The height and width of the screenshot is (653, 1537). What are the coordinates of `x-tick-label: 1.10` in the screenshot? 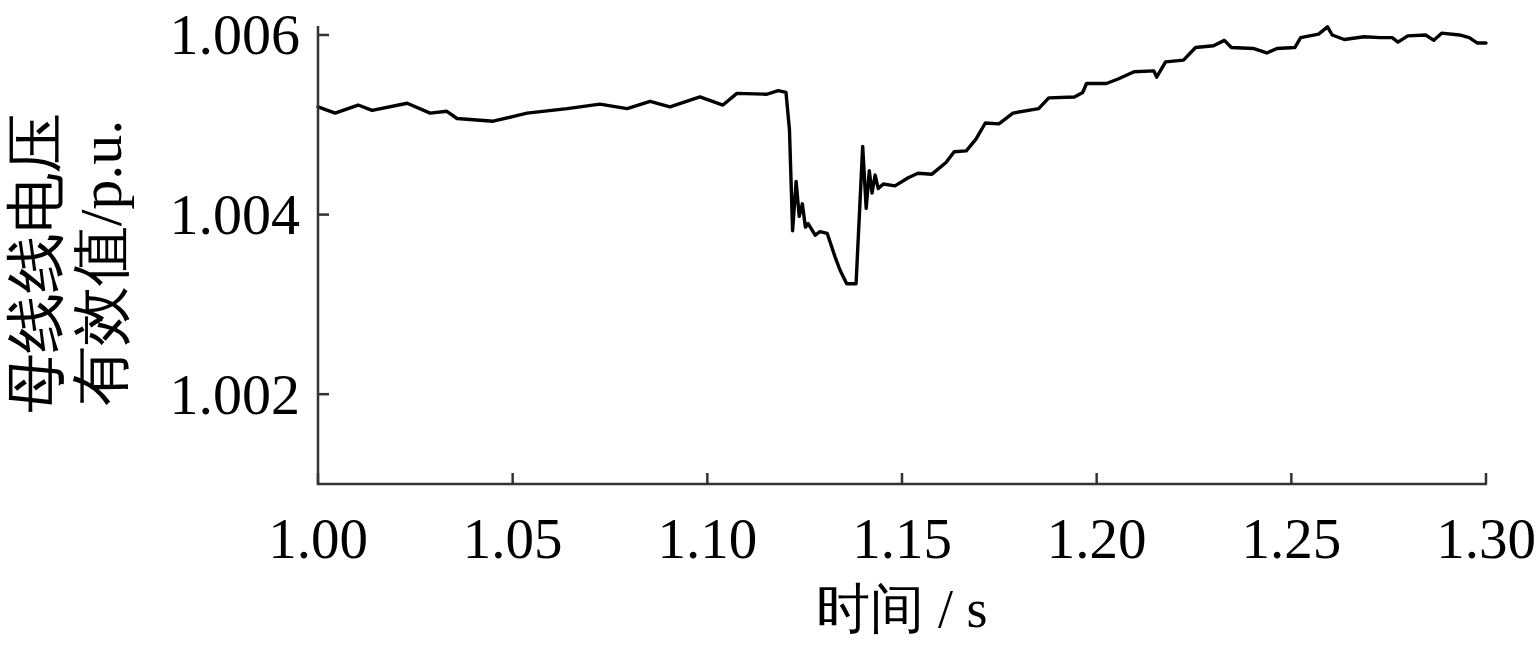 It's located at (707, 538).